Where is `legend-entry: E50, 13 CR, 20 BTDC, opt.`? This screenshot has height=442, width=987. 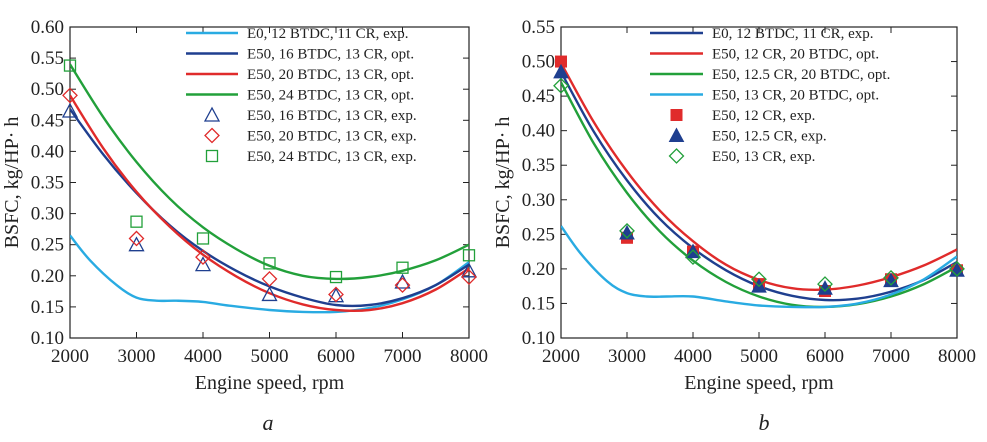
legend-entry: E50, 13 CR, 20 BTDC, opt. is located at coordinates (764, 96).